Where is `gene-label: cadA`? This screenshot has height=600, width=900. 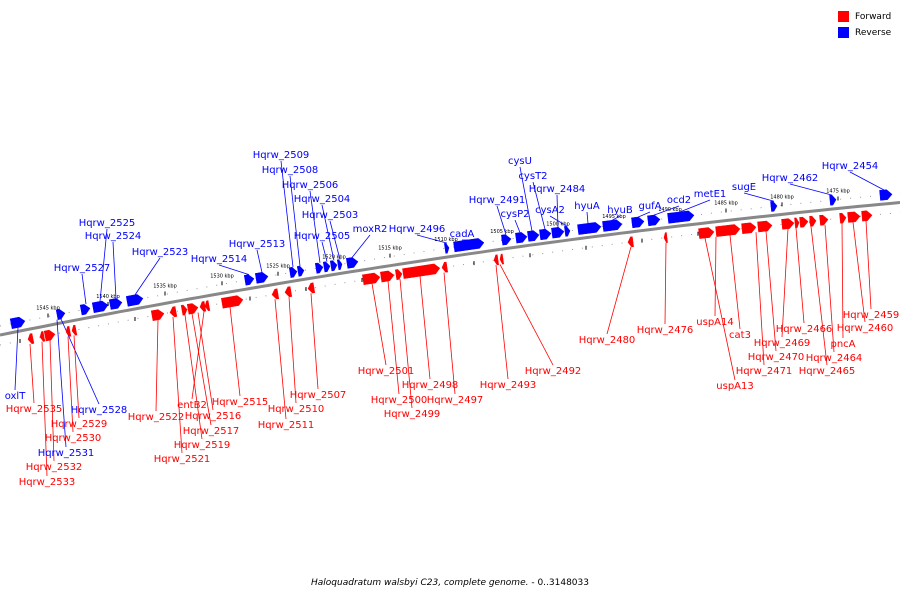
gene-label: cadA is located at coordinates (462, 234).